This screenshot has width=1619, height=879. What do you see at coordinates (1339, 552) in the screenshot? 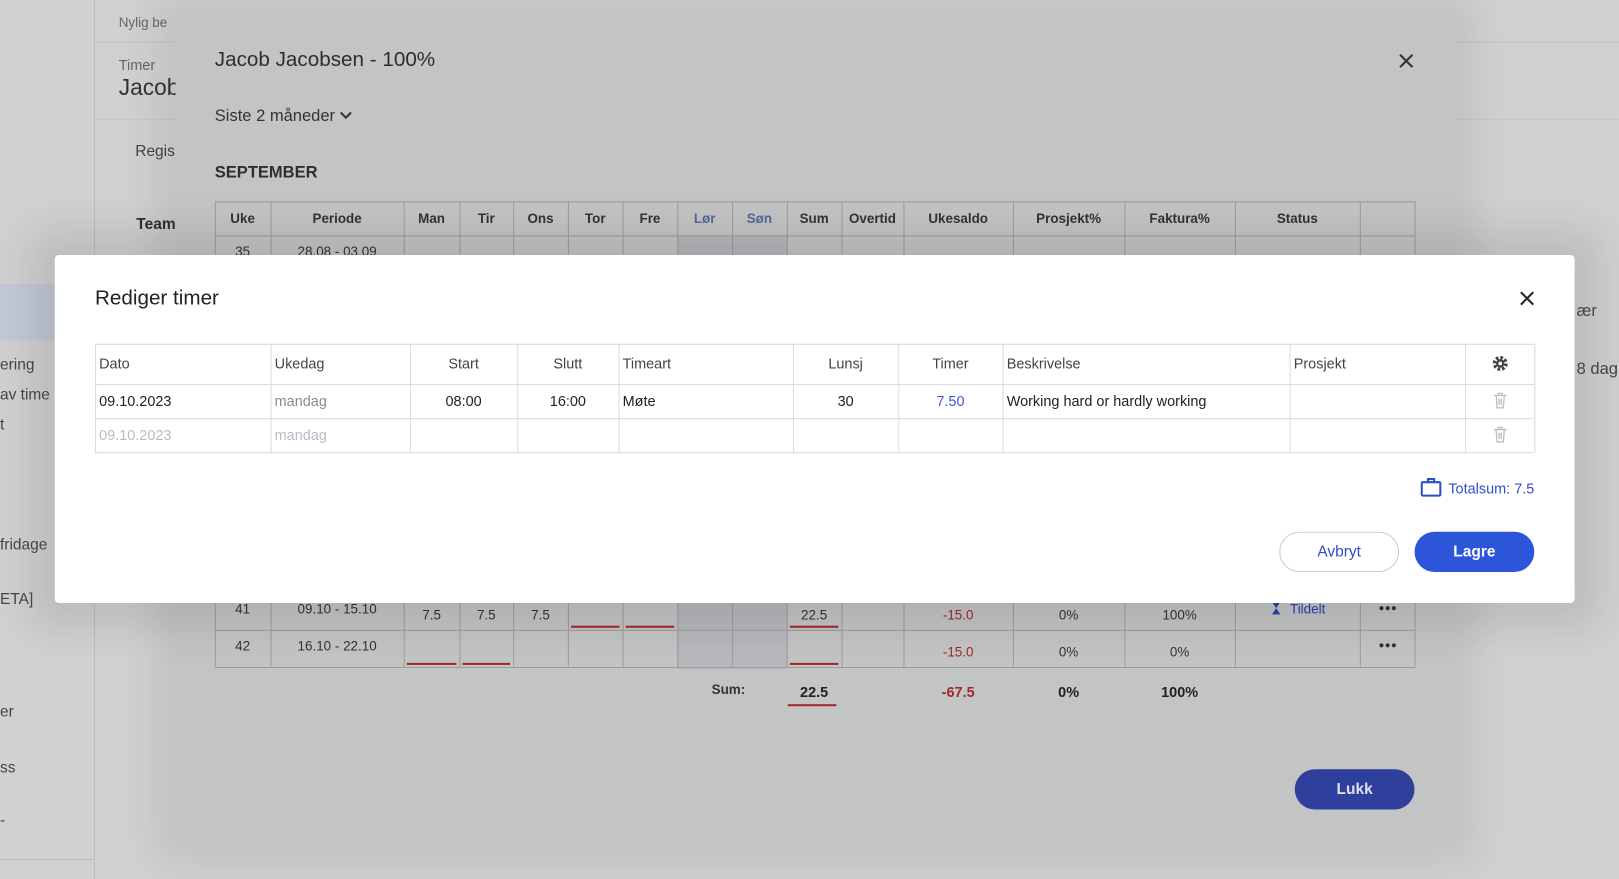
I see `cancel-button: Avbryt` at bounding box center [1339, 552].